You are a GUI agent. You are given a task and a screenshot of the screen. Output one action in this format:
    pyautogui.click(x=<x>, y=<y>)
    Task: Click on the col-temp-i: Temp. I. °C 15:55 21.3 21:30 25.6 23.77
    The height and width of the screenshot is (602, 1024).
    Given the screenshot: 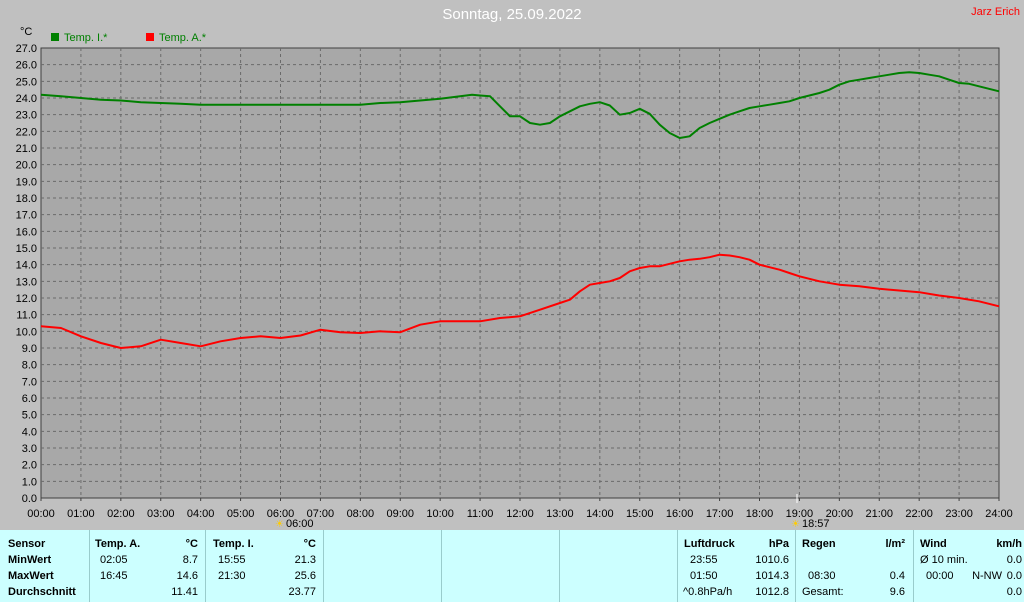 What is the action you would take?
    pyautogui.click(x=265, y=566)
    